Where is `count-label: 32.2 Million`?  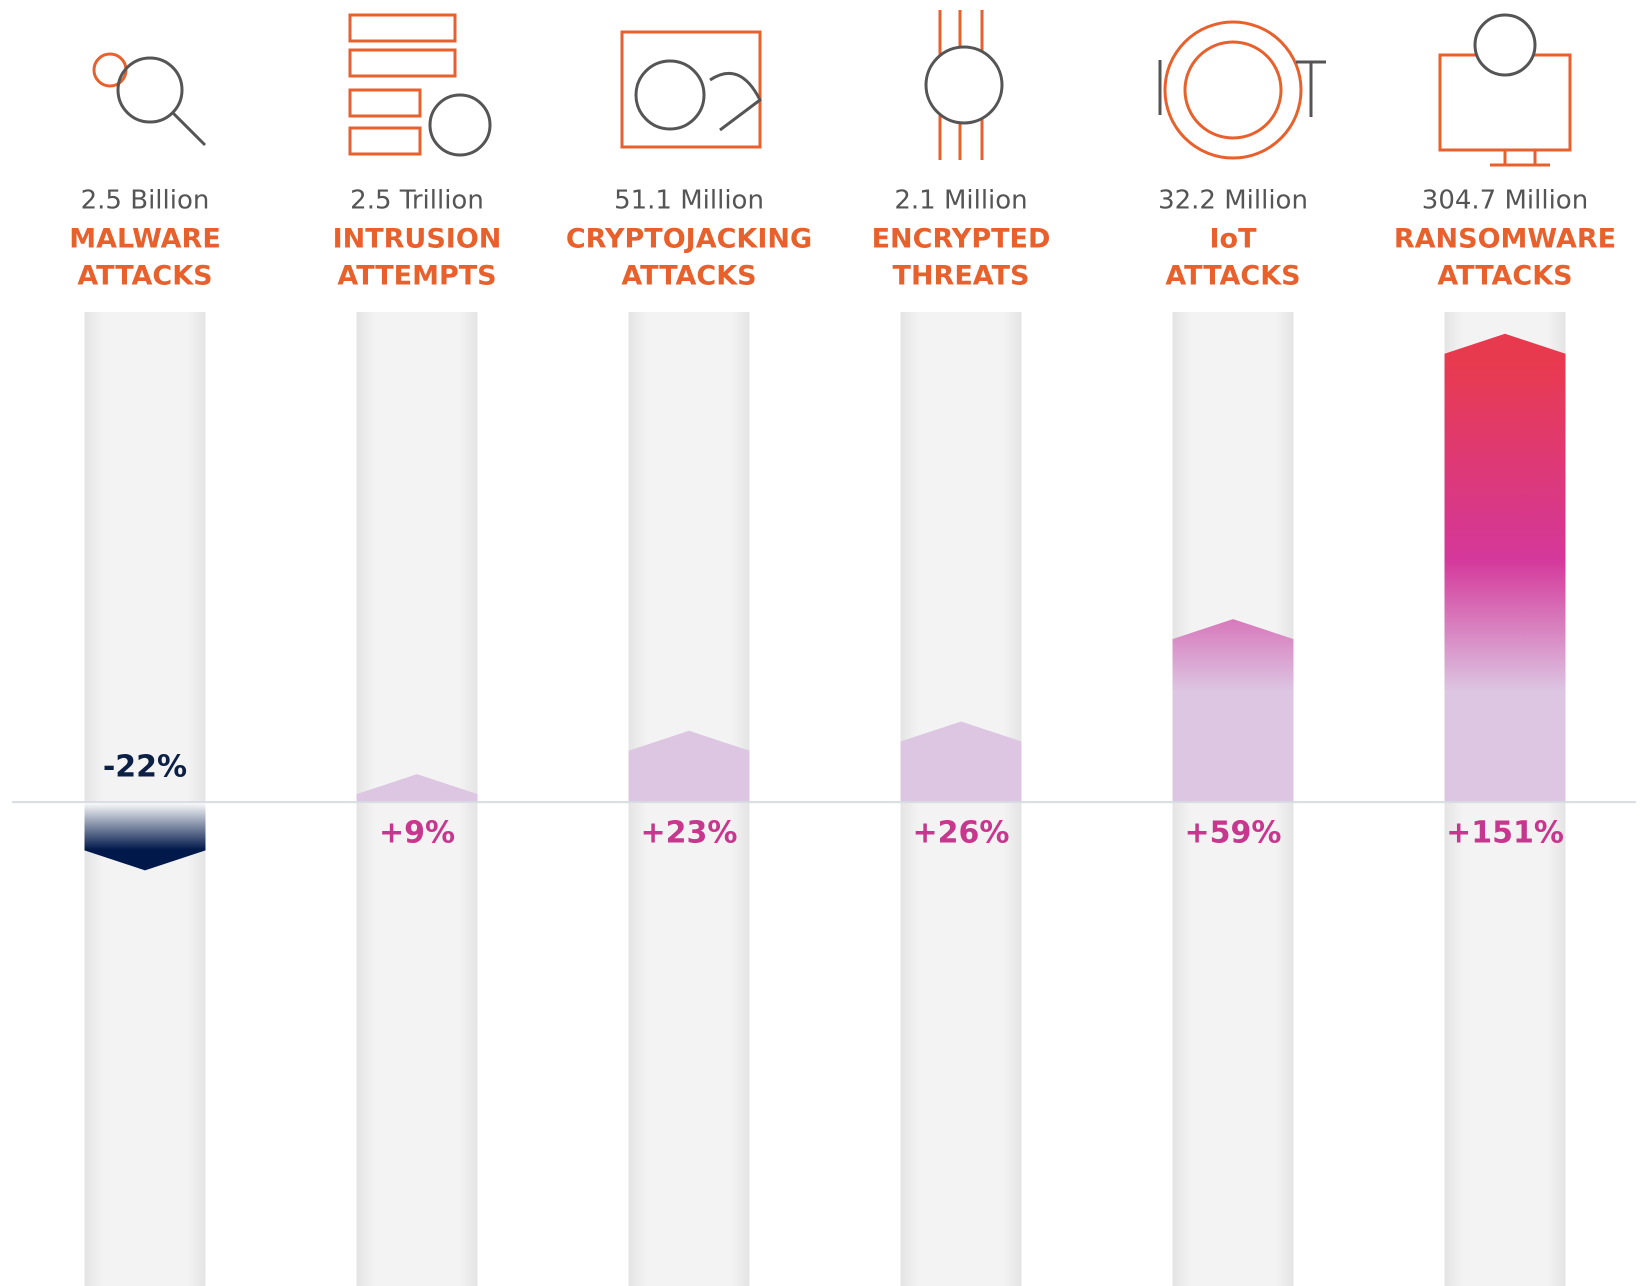
count-label: 32.2 Million is located at coordinates (1233, 201).